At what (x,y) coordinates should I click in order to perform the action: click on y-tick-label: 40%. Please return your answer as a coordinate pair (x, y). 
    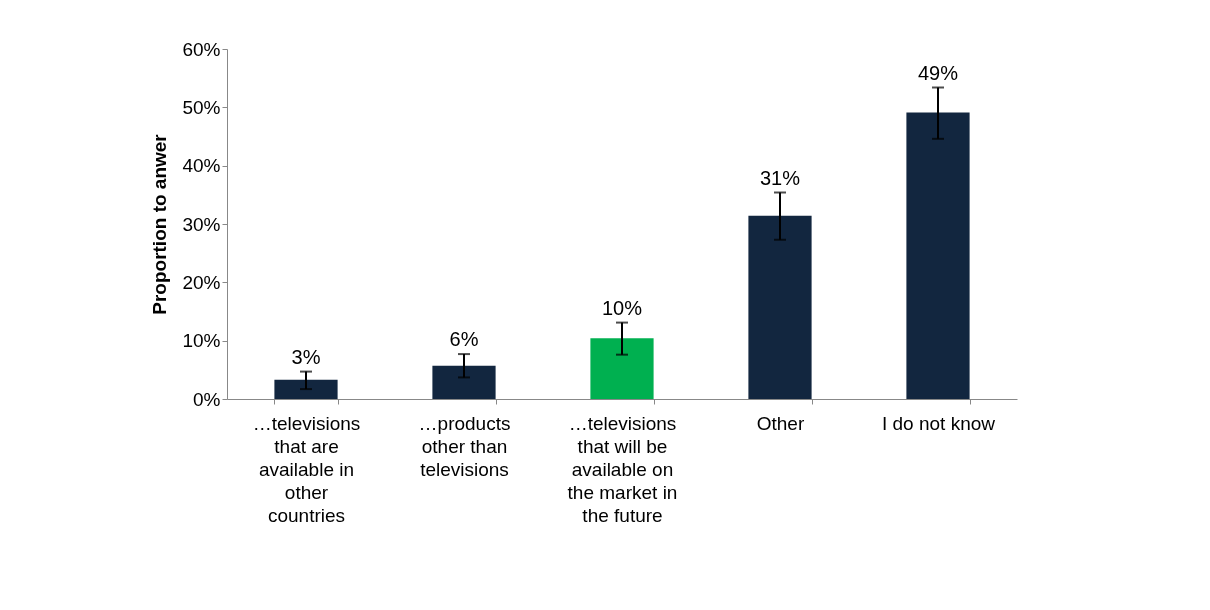
    Looking at the image, I should click on (201, 166).